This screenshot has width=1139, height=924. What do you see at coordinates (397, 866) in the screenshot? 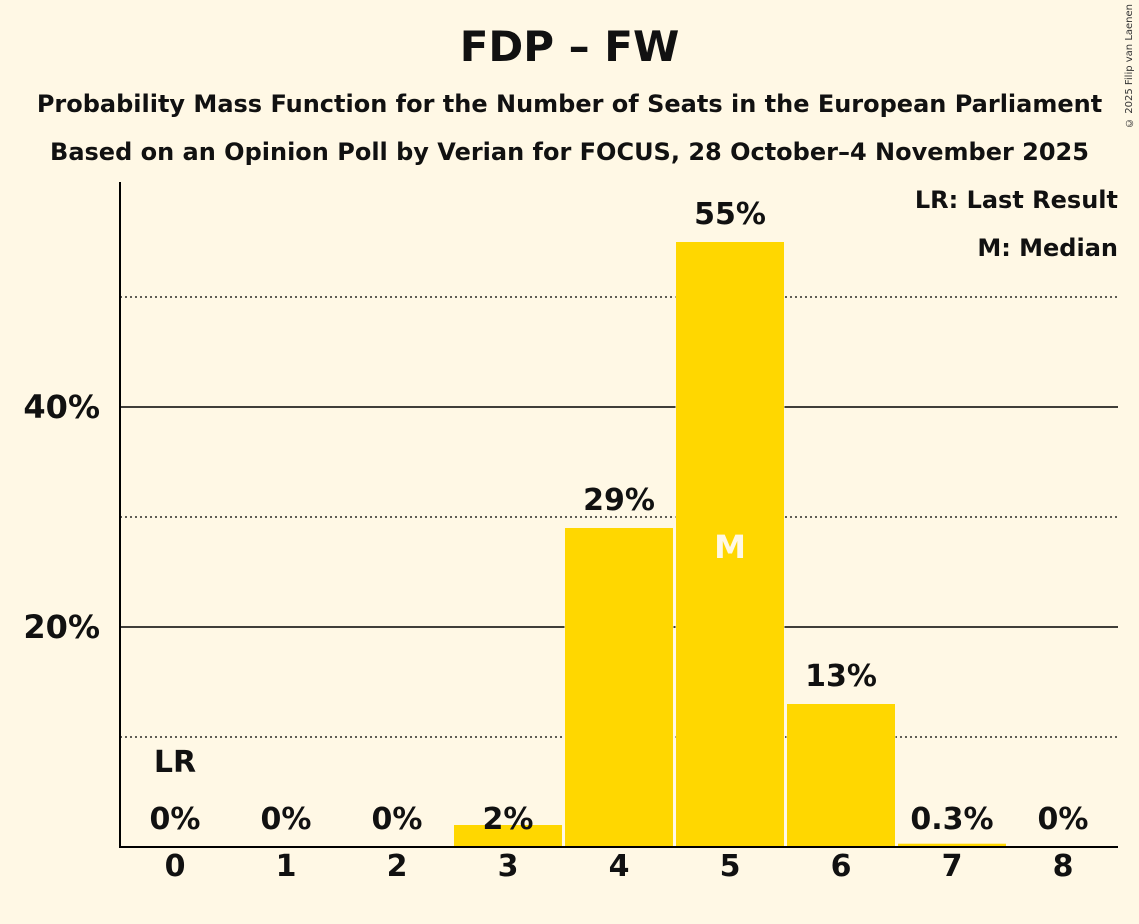
I see `x-tick-label: 2` at bounding box center [397, 866].